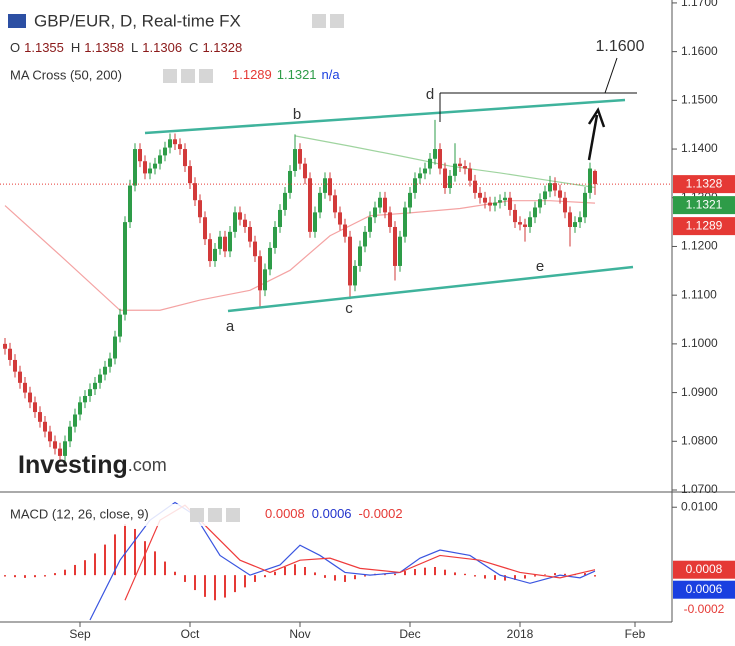  Describe the element at coordinates (252, 74) in the screenshot. I see `indicator-value: 1.1289` at that location.